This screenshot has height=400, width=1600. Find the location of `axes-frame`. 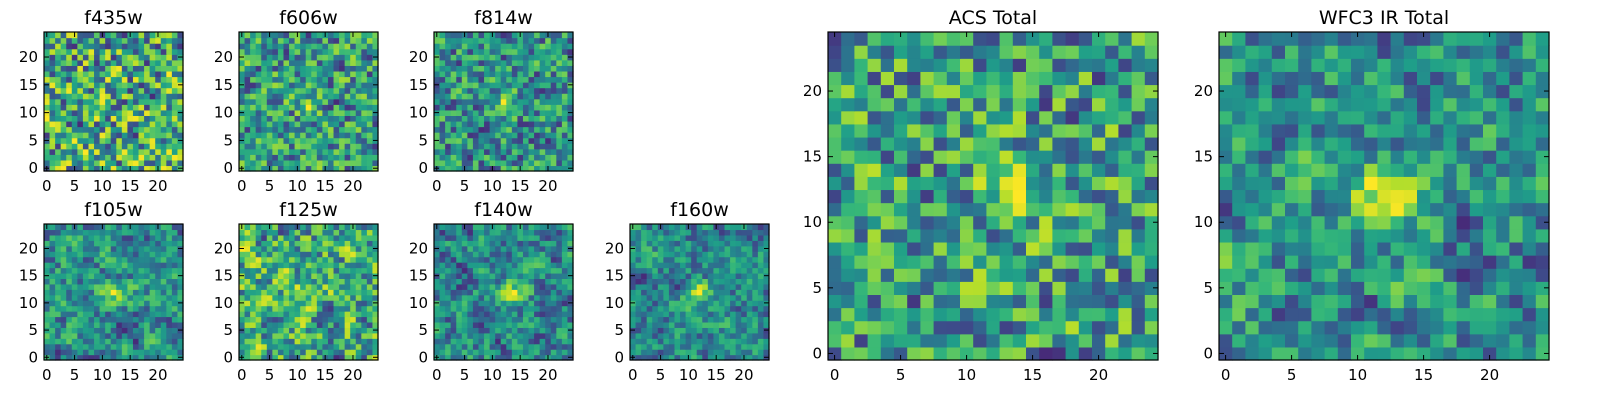

axes-frame is located at coordinates (308, 101).